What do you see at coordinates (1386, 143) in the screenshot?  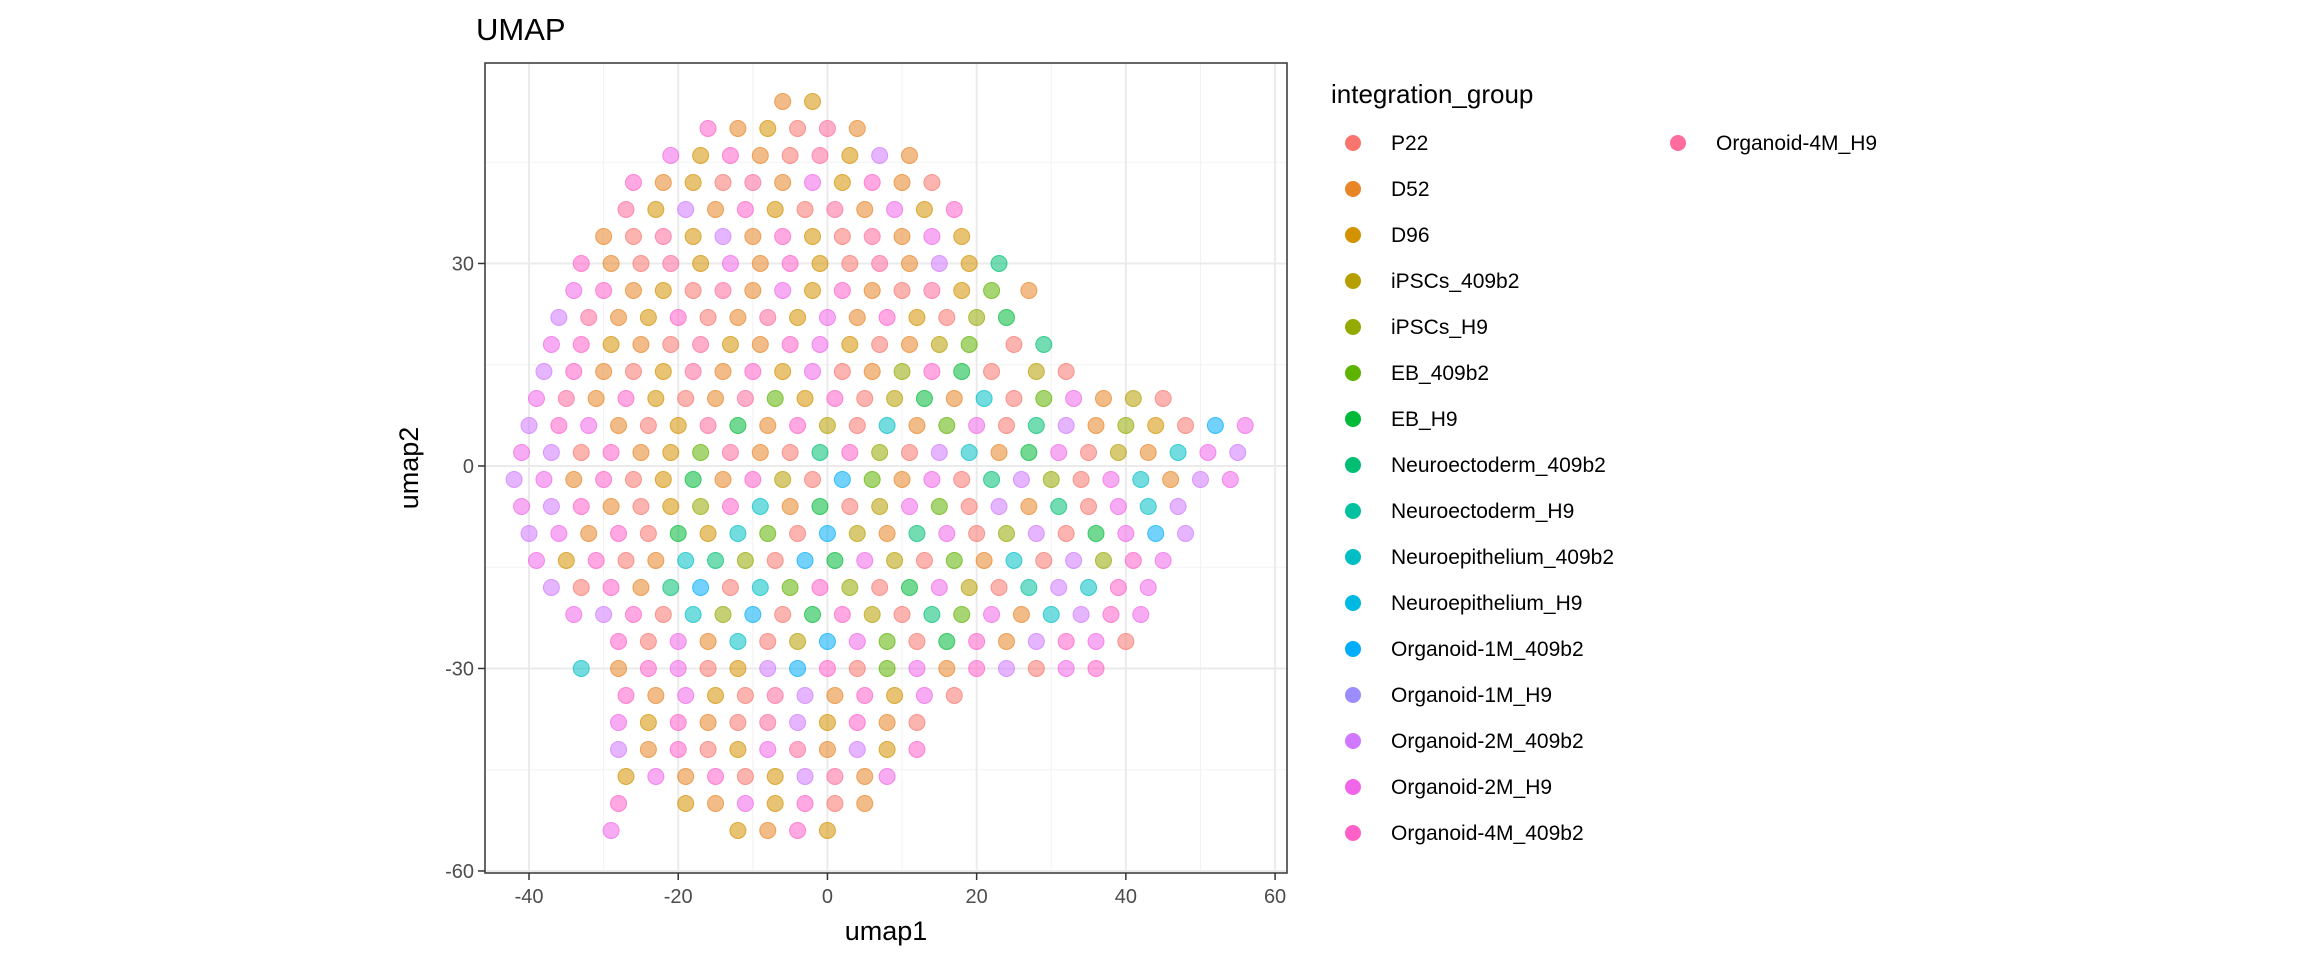 I see `legend-item: P22` at bounding box center [1386, 143].